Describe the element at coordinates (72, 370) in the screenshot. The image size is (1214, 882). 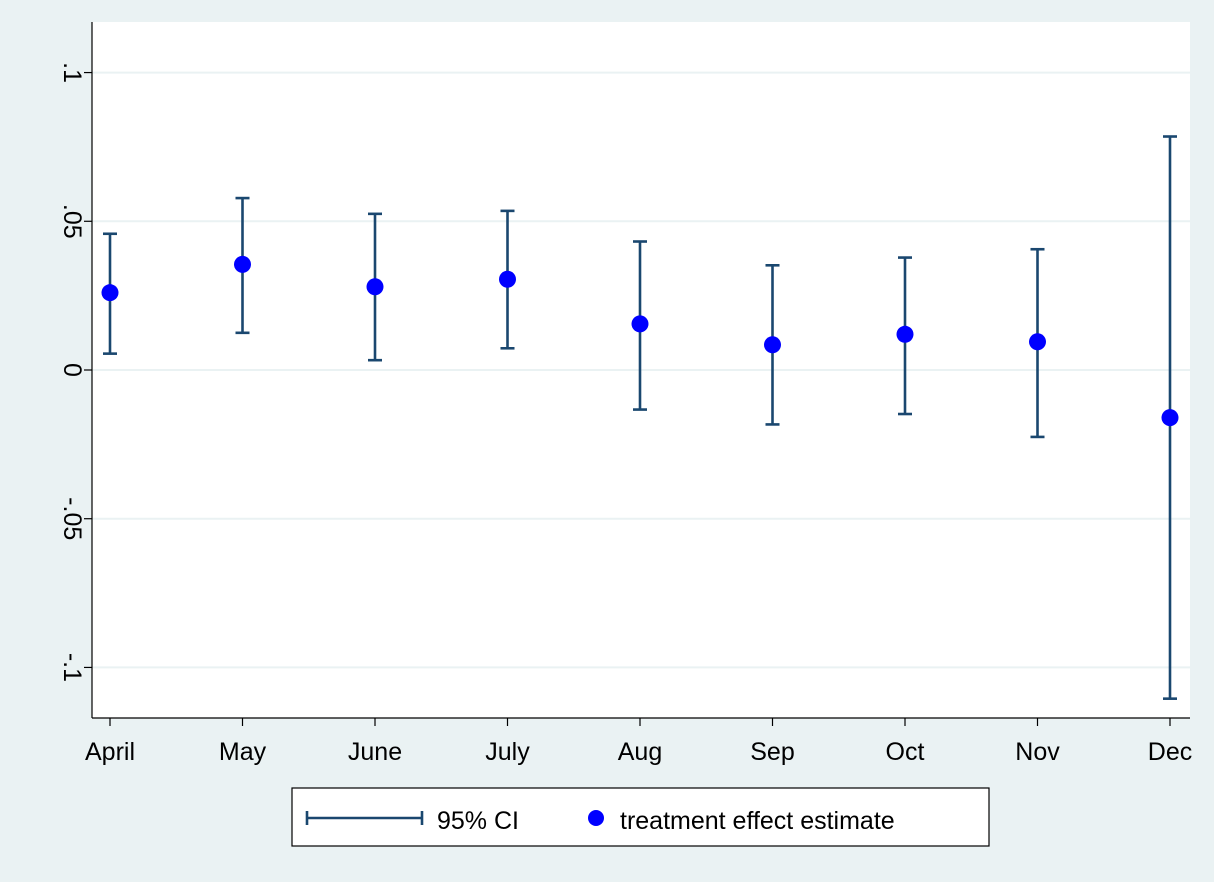
I see `y-tick-label: 0` at that location.